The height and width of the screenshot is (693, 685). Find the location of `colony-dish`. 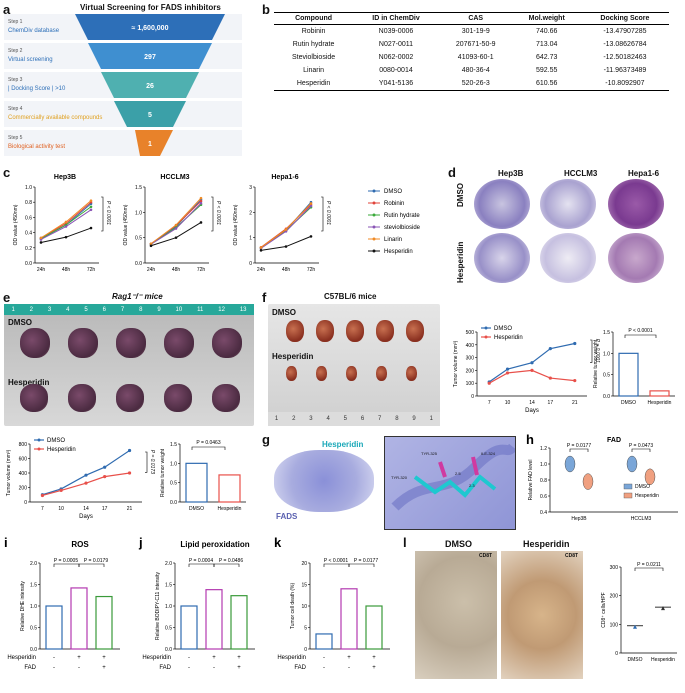

colony-dish is located at coordinates (502, 258).